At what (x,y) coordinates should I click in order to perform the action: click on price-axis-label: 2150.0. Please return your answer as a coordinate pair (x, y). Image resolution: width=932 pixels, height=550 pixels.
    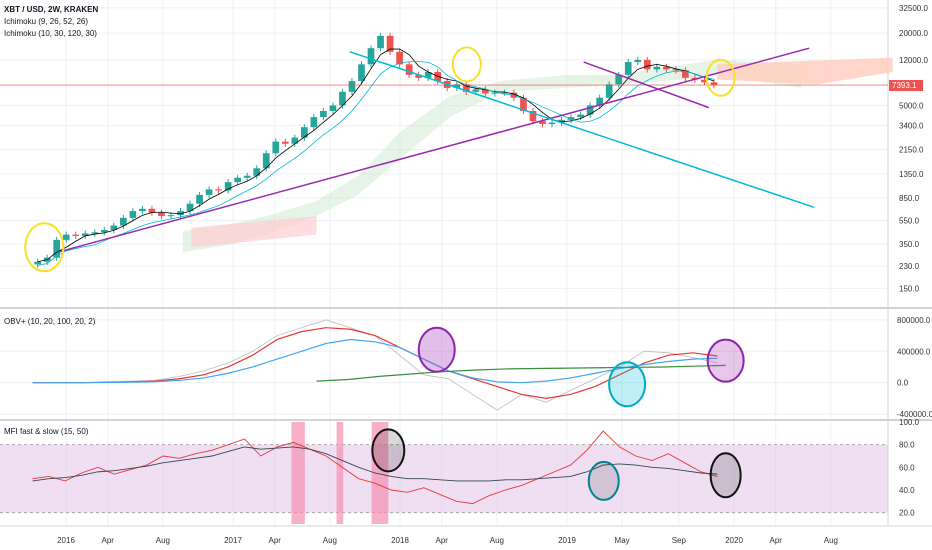
    Looking at the image, I should click on (911, 150).